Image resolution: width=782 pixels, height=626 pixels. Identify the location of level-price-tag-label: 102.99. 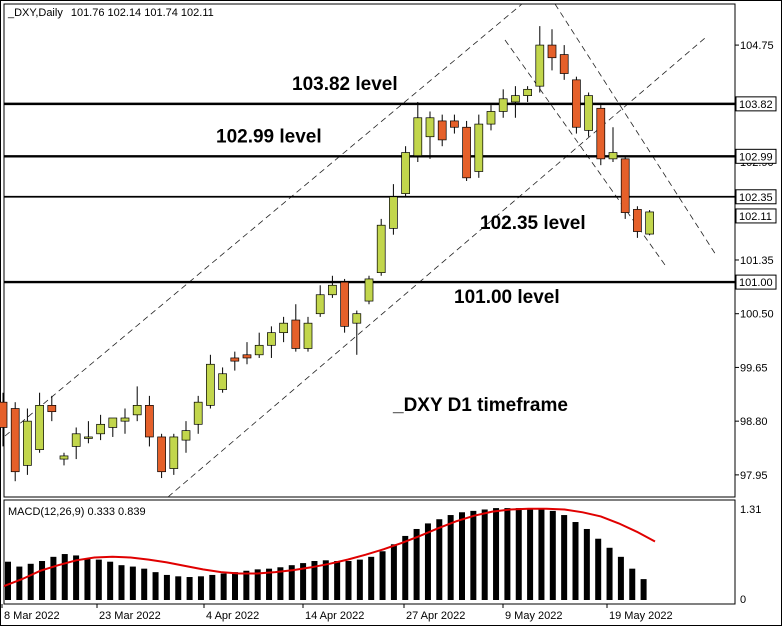
(756, 157).